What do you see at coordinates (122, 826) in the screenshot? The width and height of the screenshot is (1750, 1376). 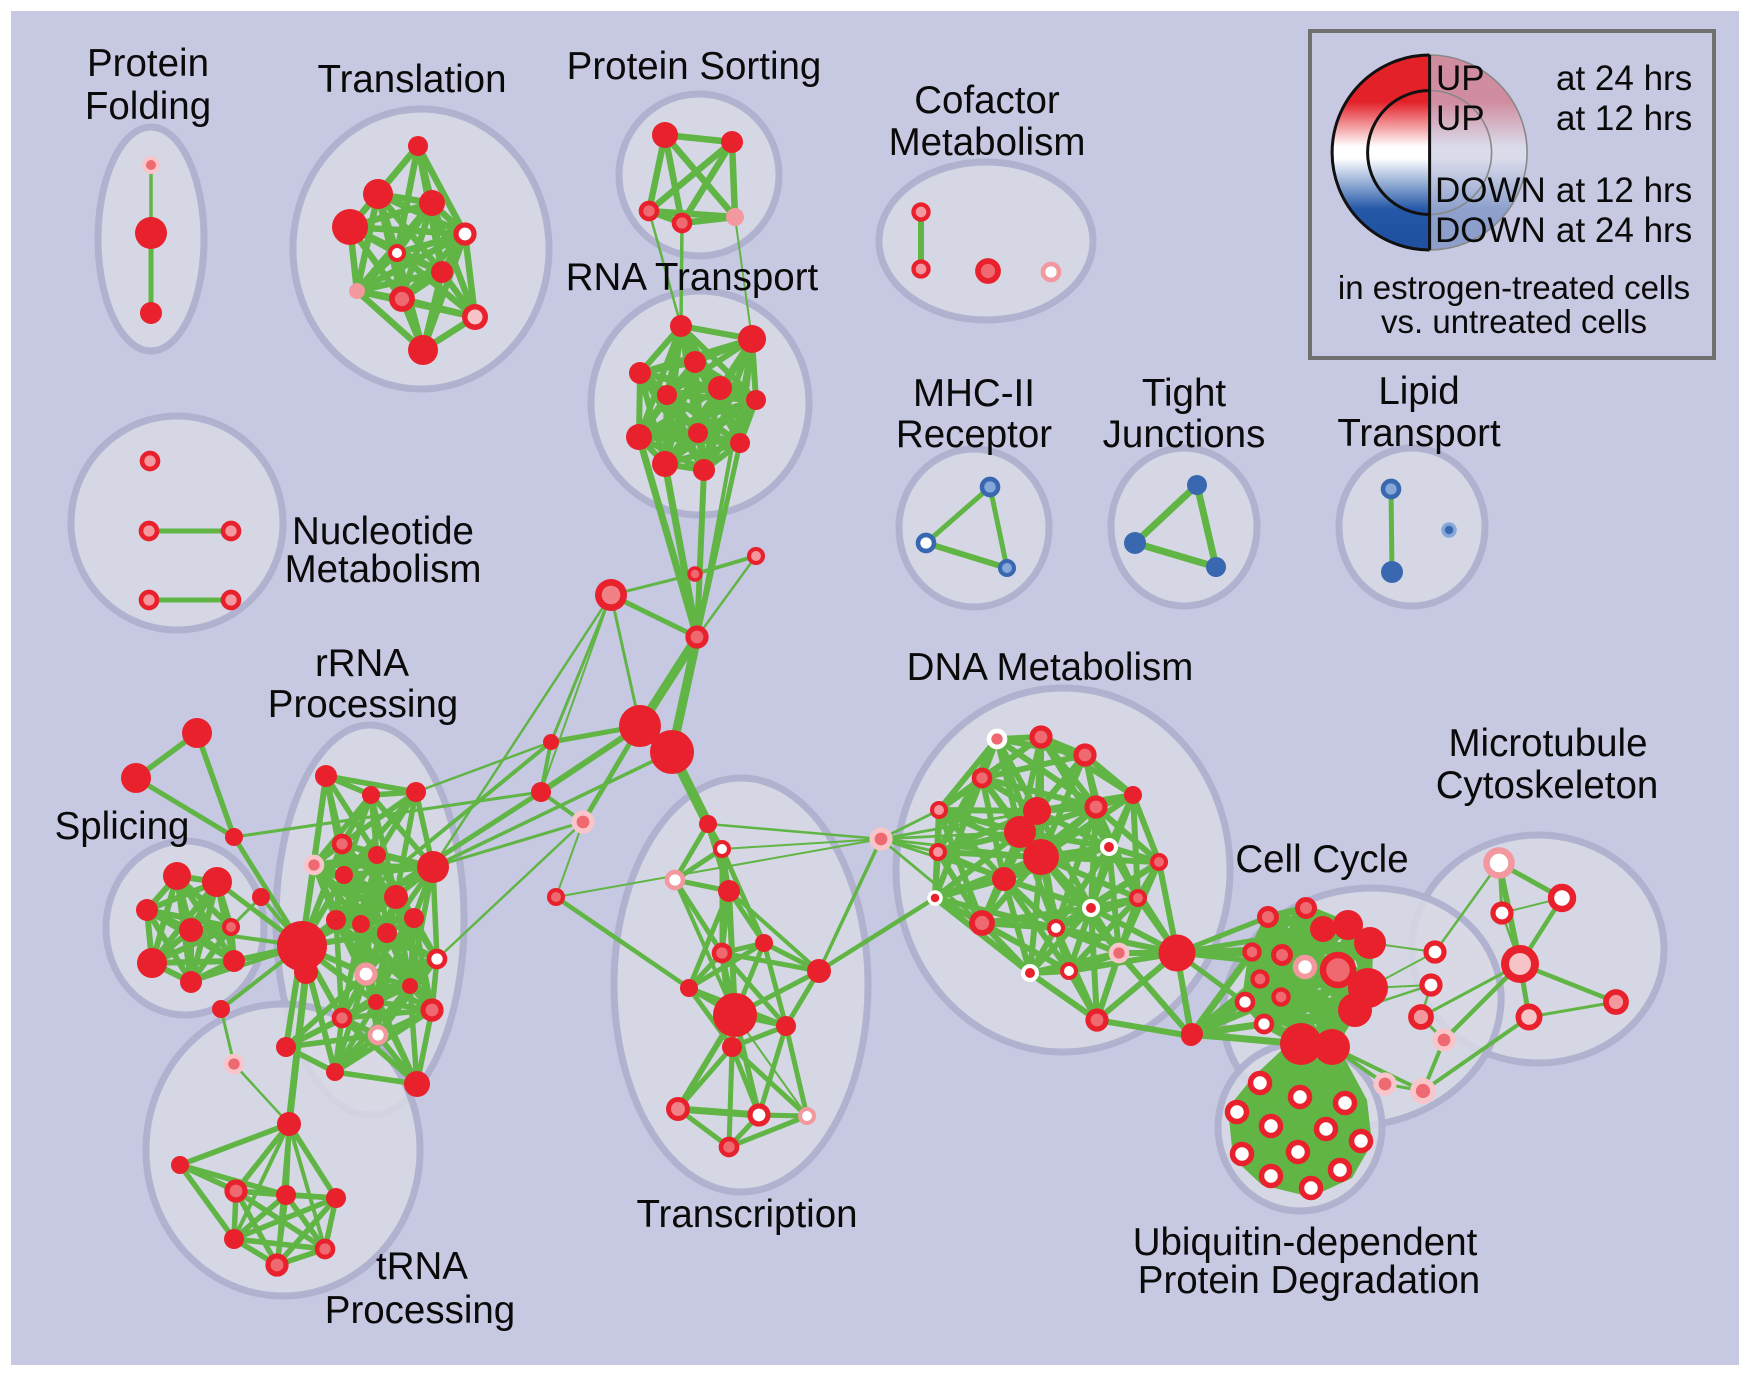 I see `svg-text: Splicing` at bounding box center [122, 826].